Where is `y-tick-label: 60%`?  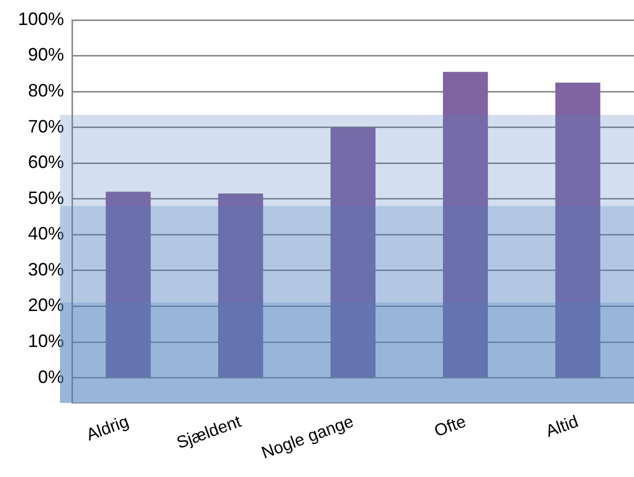
y-tick-label: 60% is located at coordinates (46, 162).